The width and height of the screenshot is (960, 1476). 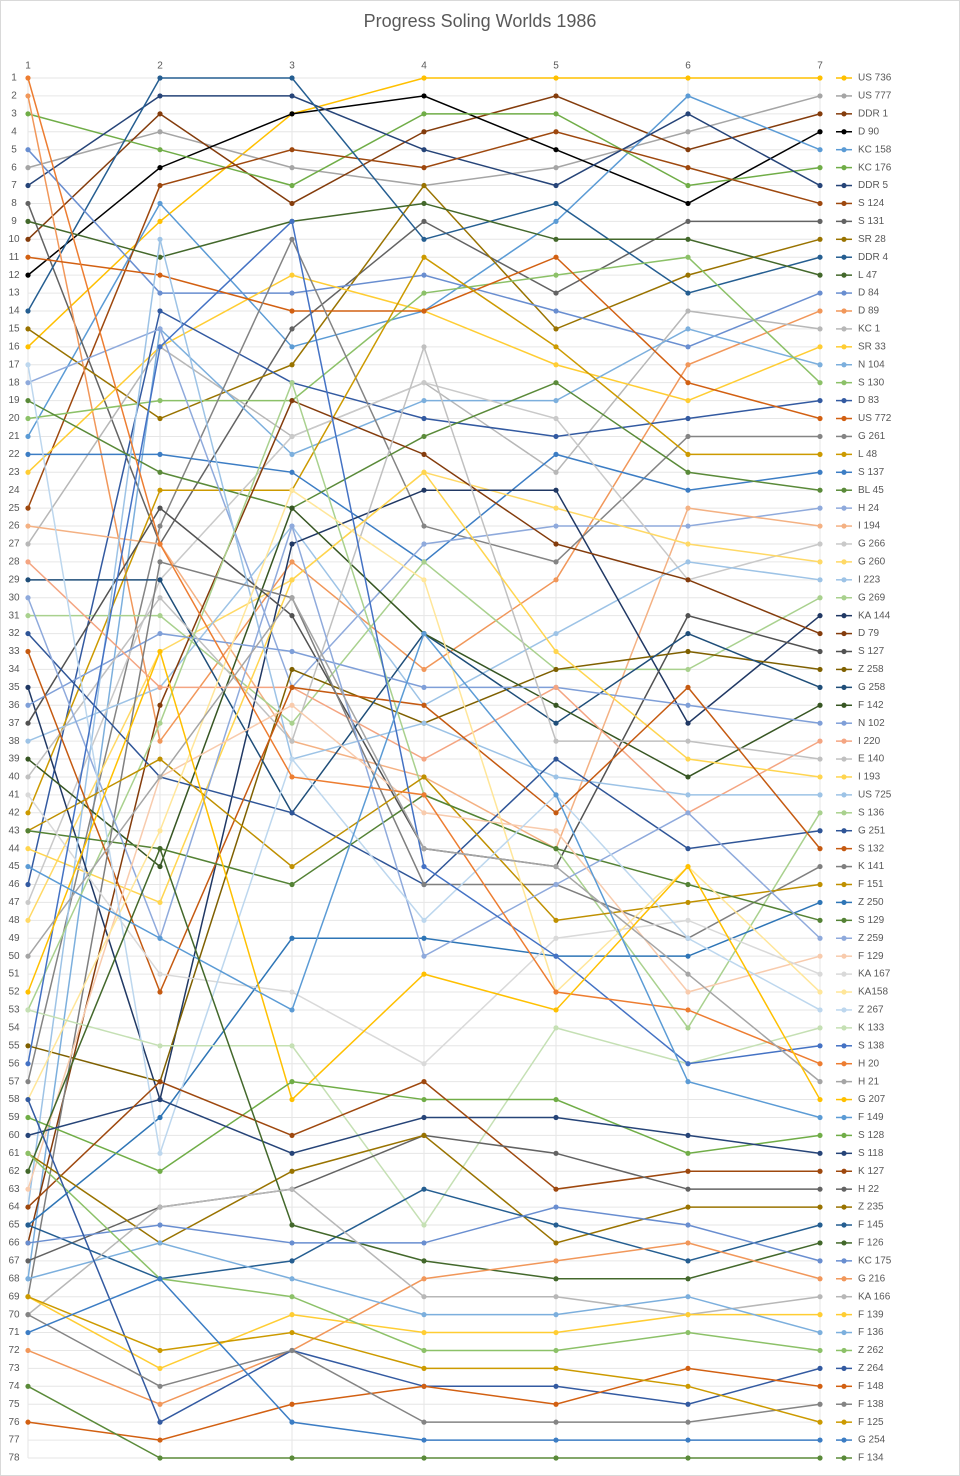 What do you see at coordinates (872, 597) in the screenshot?
I see `legend-label: G 269` at bounding box center [872, 597].